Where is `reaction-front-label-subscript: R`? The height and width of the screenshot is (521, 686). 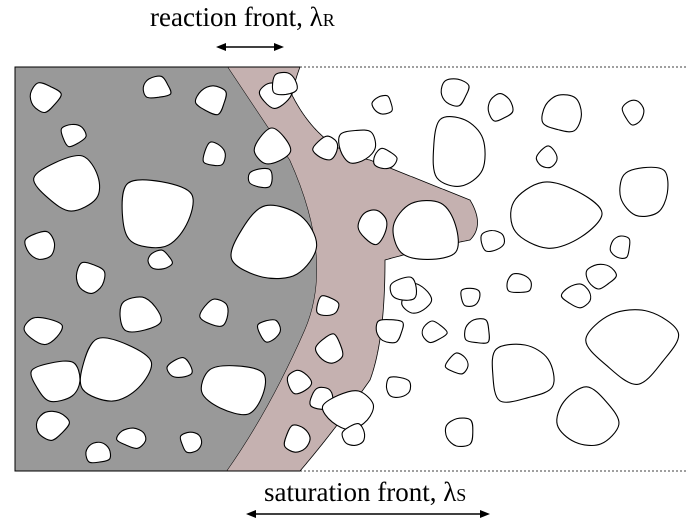 reaction-front-label-subscript: R is located at coordinates (328, 20).